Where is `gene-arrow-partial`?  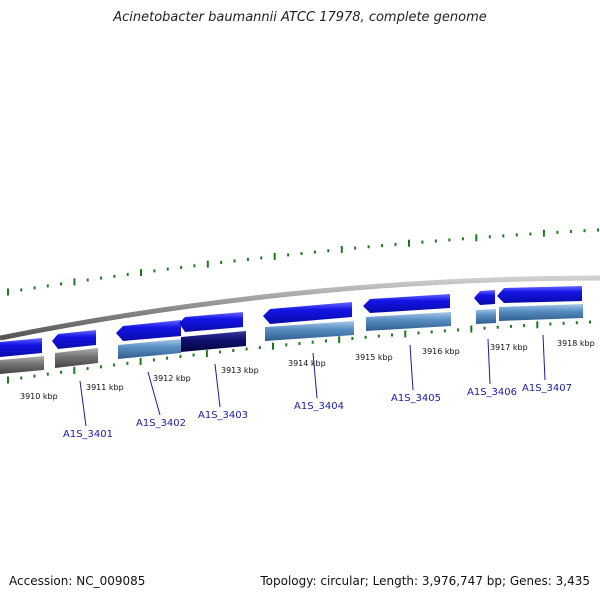 gene-arrow-partial is located at coordinates (21, 347).